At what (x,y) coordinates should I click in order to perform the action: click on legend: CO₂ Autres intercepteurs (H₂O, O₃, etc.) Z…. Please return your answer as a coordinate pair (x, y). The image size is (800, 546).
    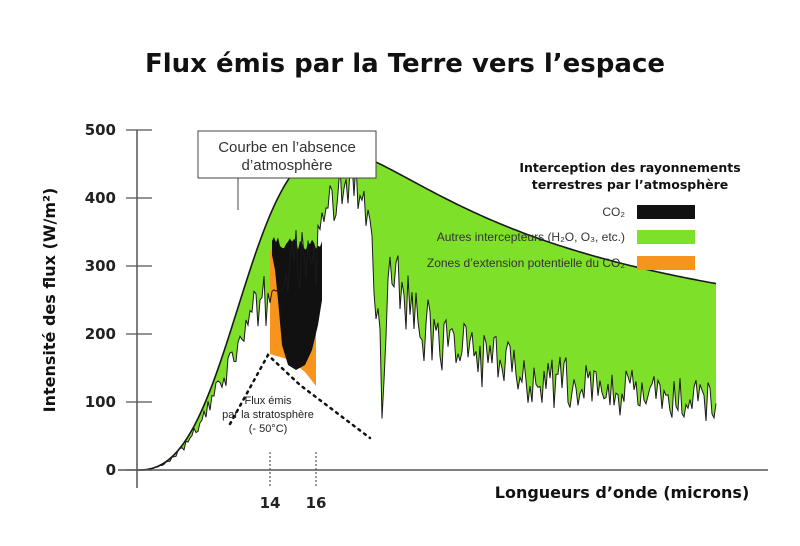
    Looking at the image, I should click on (561, 237).